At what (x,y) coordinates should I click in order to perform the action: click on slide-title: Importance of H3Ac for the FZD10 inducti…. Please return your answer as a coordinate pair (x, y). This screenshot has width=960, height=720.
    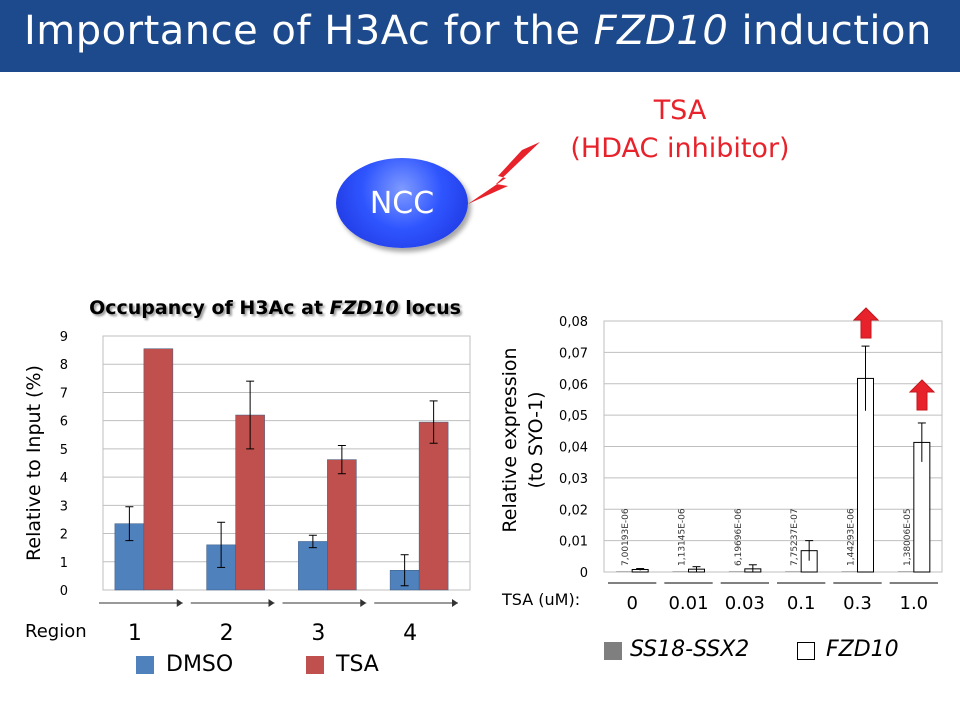
    Looking at the image, I should click on (478, 31).